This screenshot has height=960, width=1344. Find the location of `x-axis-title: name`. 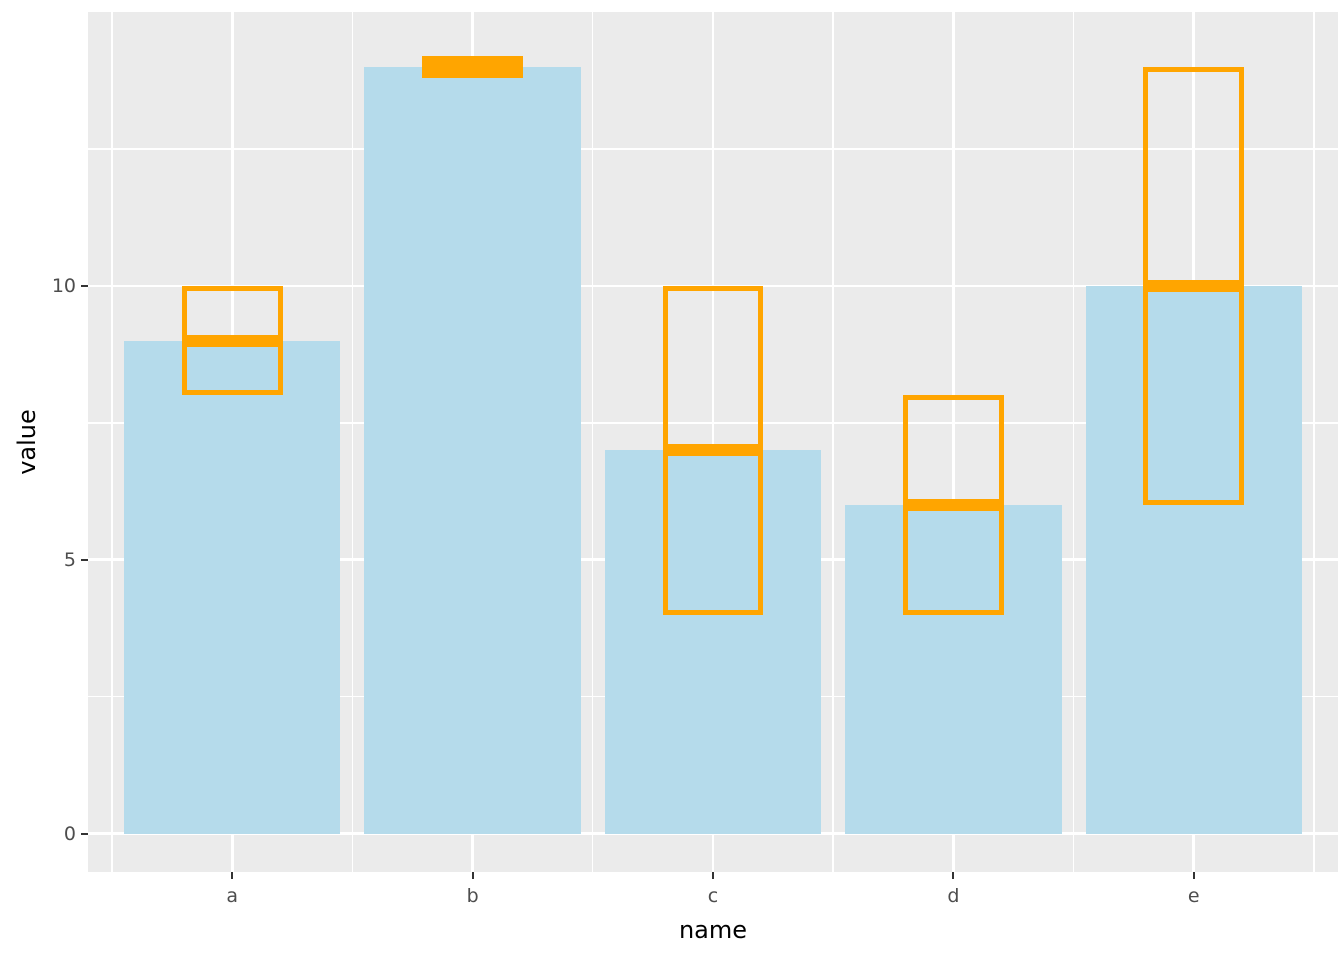

x-axis-title: name is located at coordinates (713, 930).